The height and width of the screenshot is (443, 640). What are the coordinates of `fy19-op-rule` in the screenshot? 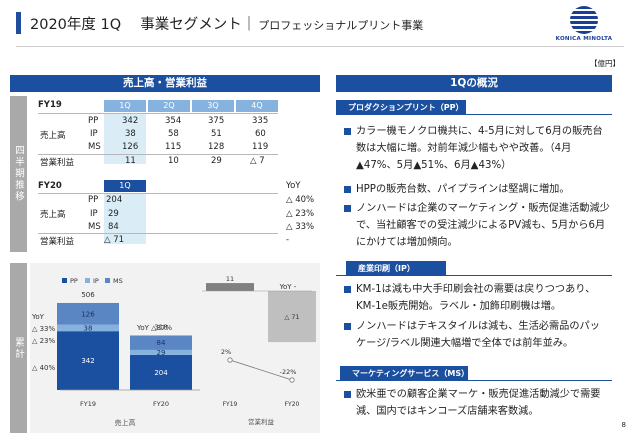 It's located at (158, 154).